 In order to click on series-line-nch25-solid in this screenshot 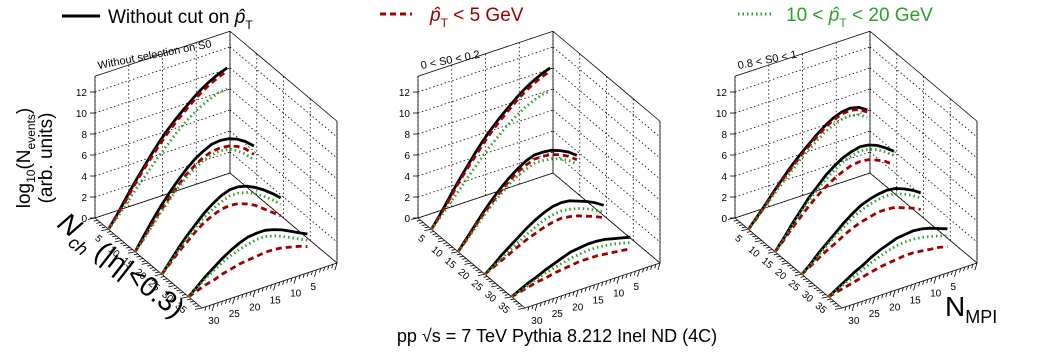, I will do `click(544, 237)`.